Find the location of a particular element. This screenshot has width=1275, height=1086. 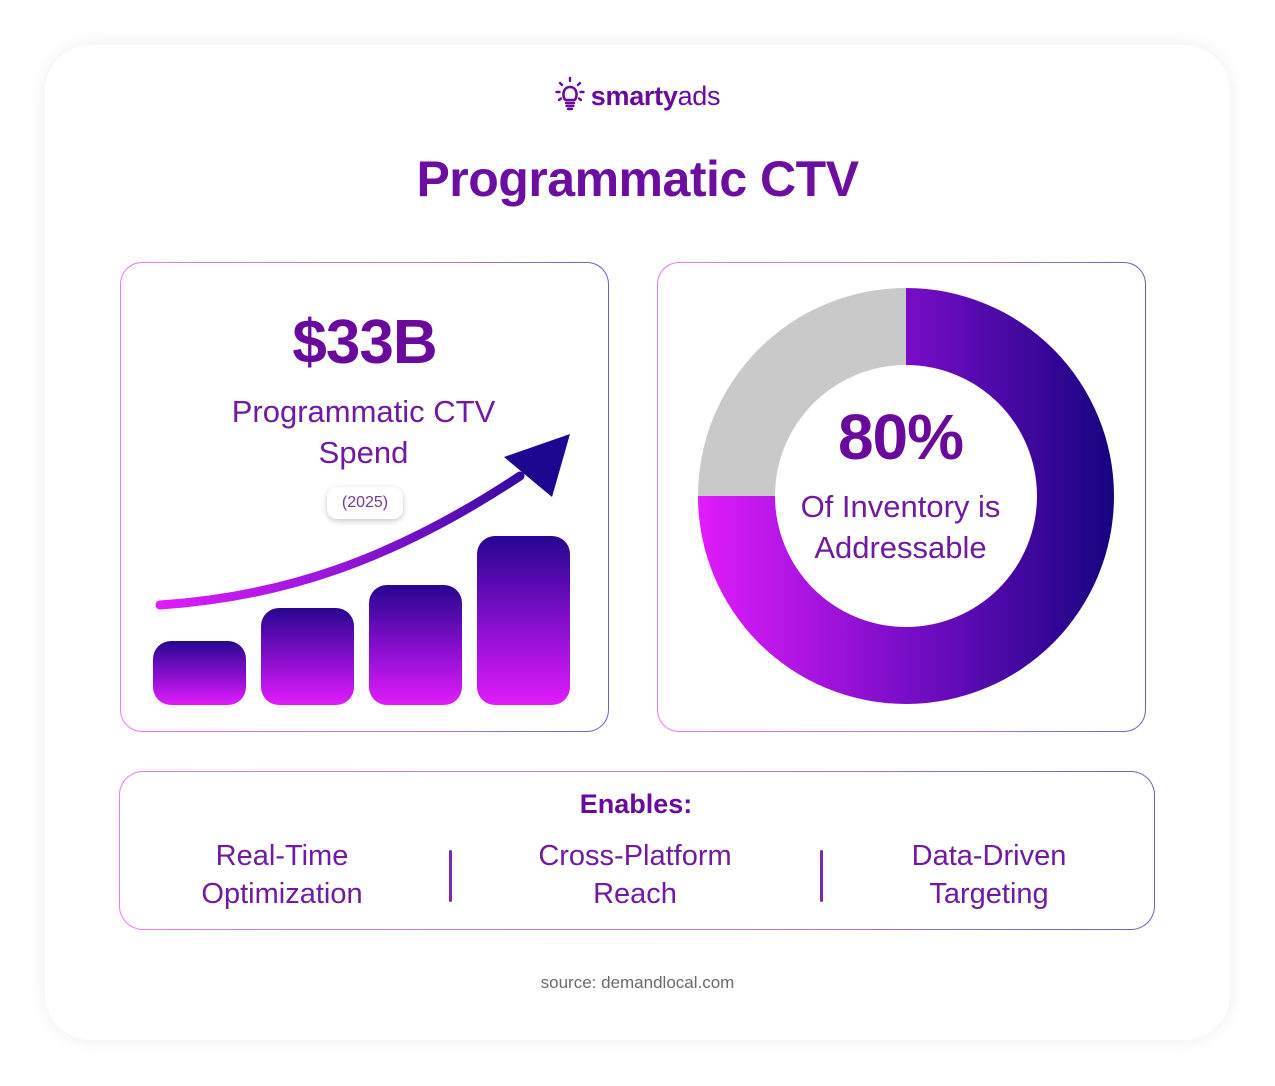

brand-name: smartyads is located at coordinates (655, 96).